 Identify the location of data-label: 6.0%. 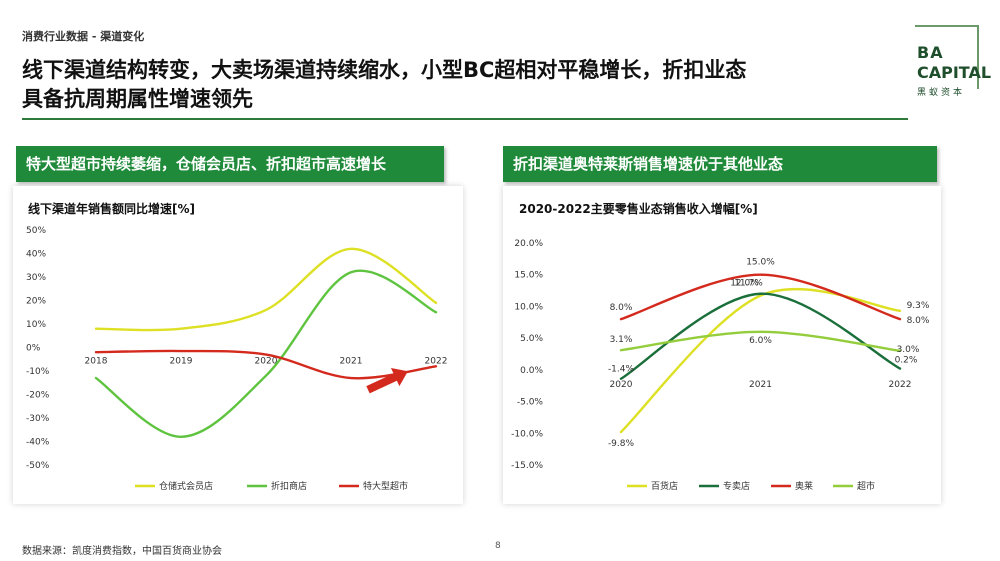
(760, 341).